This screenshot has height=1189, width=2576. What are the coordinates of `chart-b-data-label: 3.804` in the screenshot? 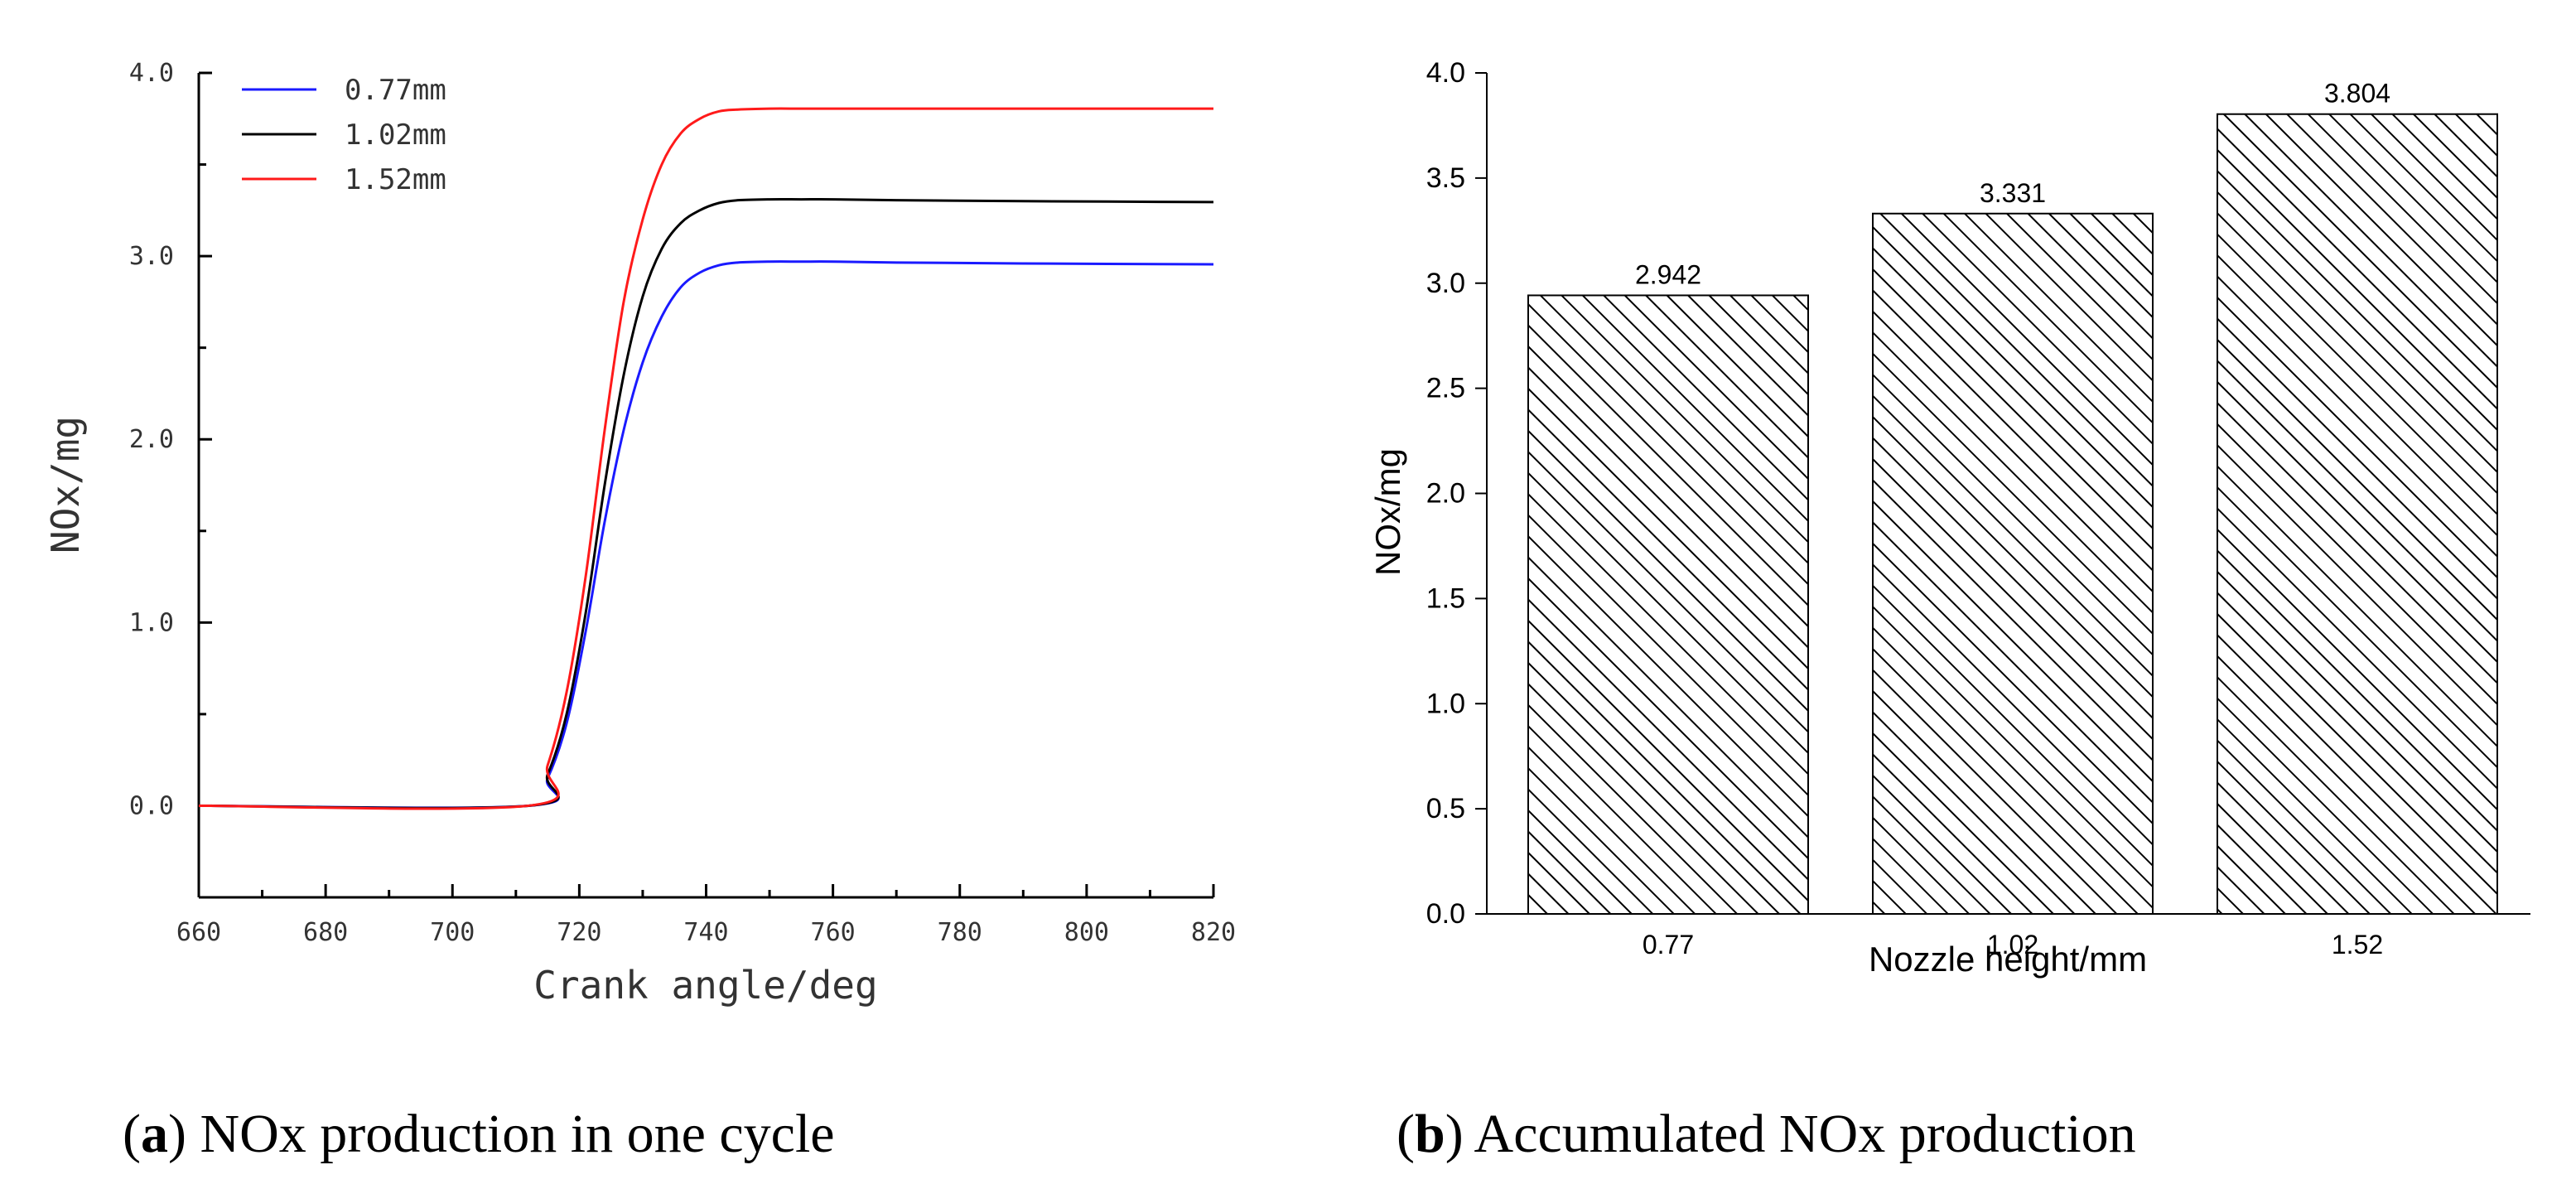 It's located at (2357, 94).